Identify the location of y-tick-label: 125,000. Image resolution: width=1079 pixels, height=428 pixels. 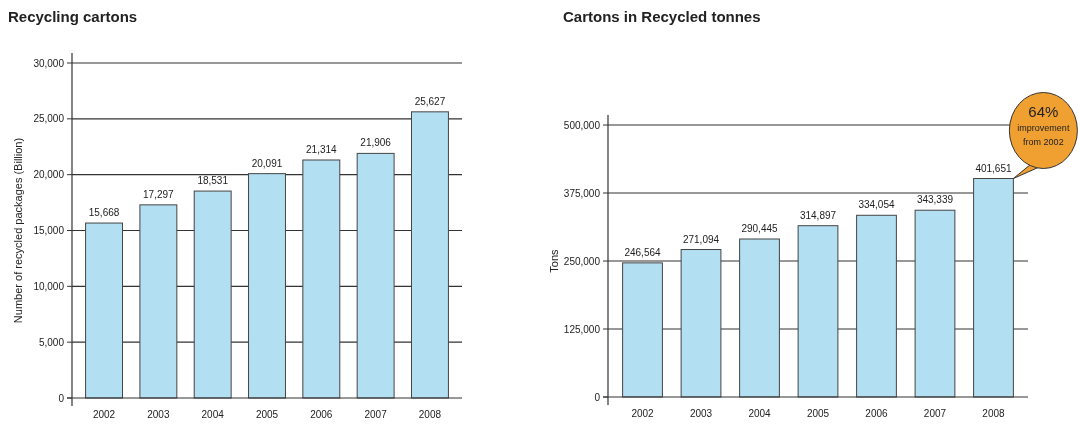
(582, 329).